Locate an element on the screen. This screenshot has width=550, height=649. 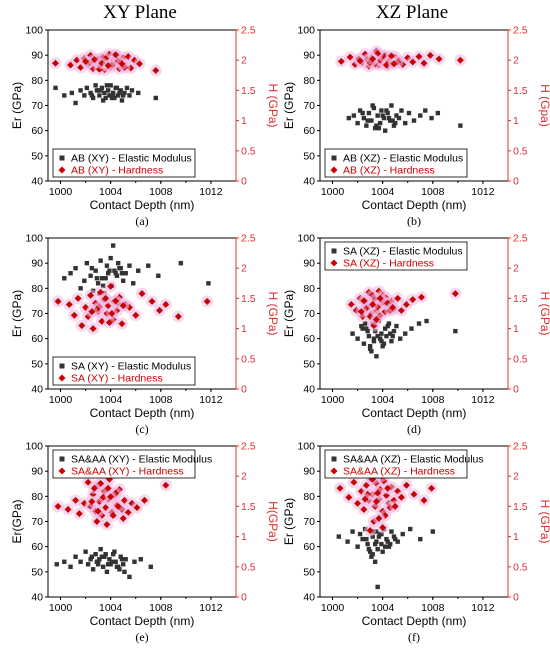
y-tick-label: 100 is located at coordinates (34, 239).